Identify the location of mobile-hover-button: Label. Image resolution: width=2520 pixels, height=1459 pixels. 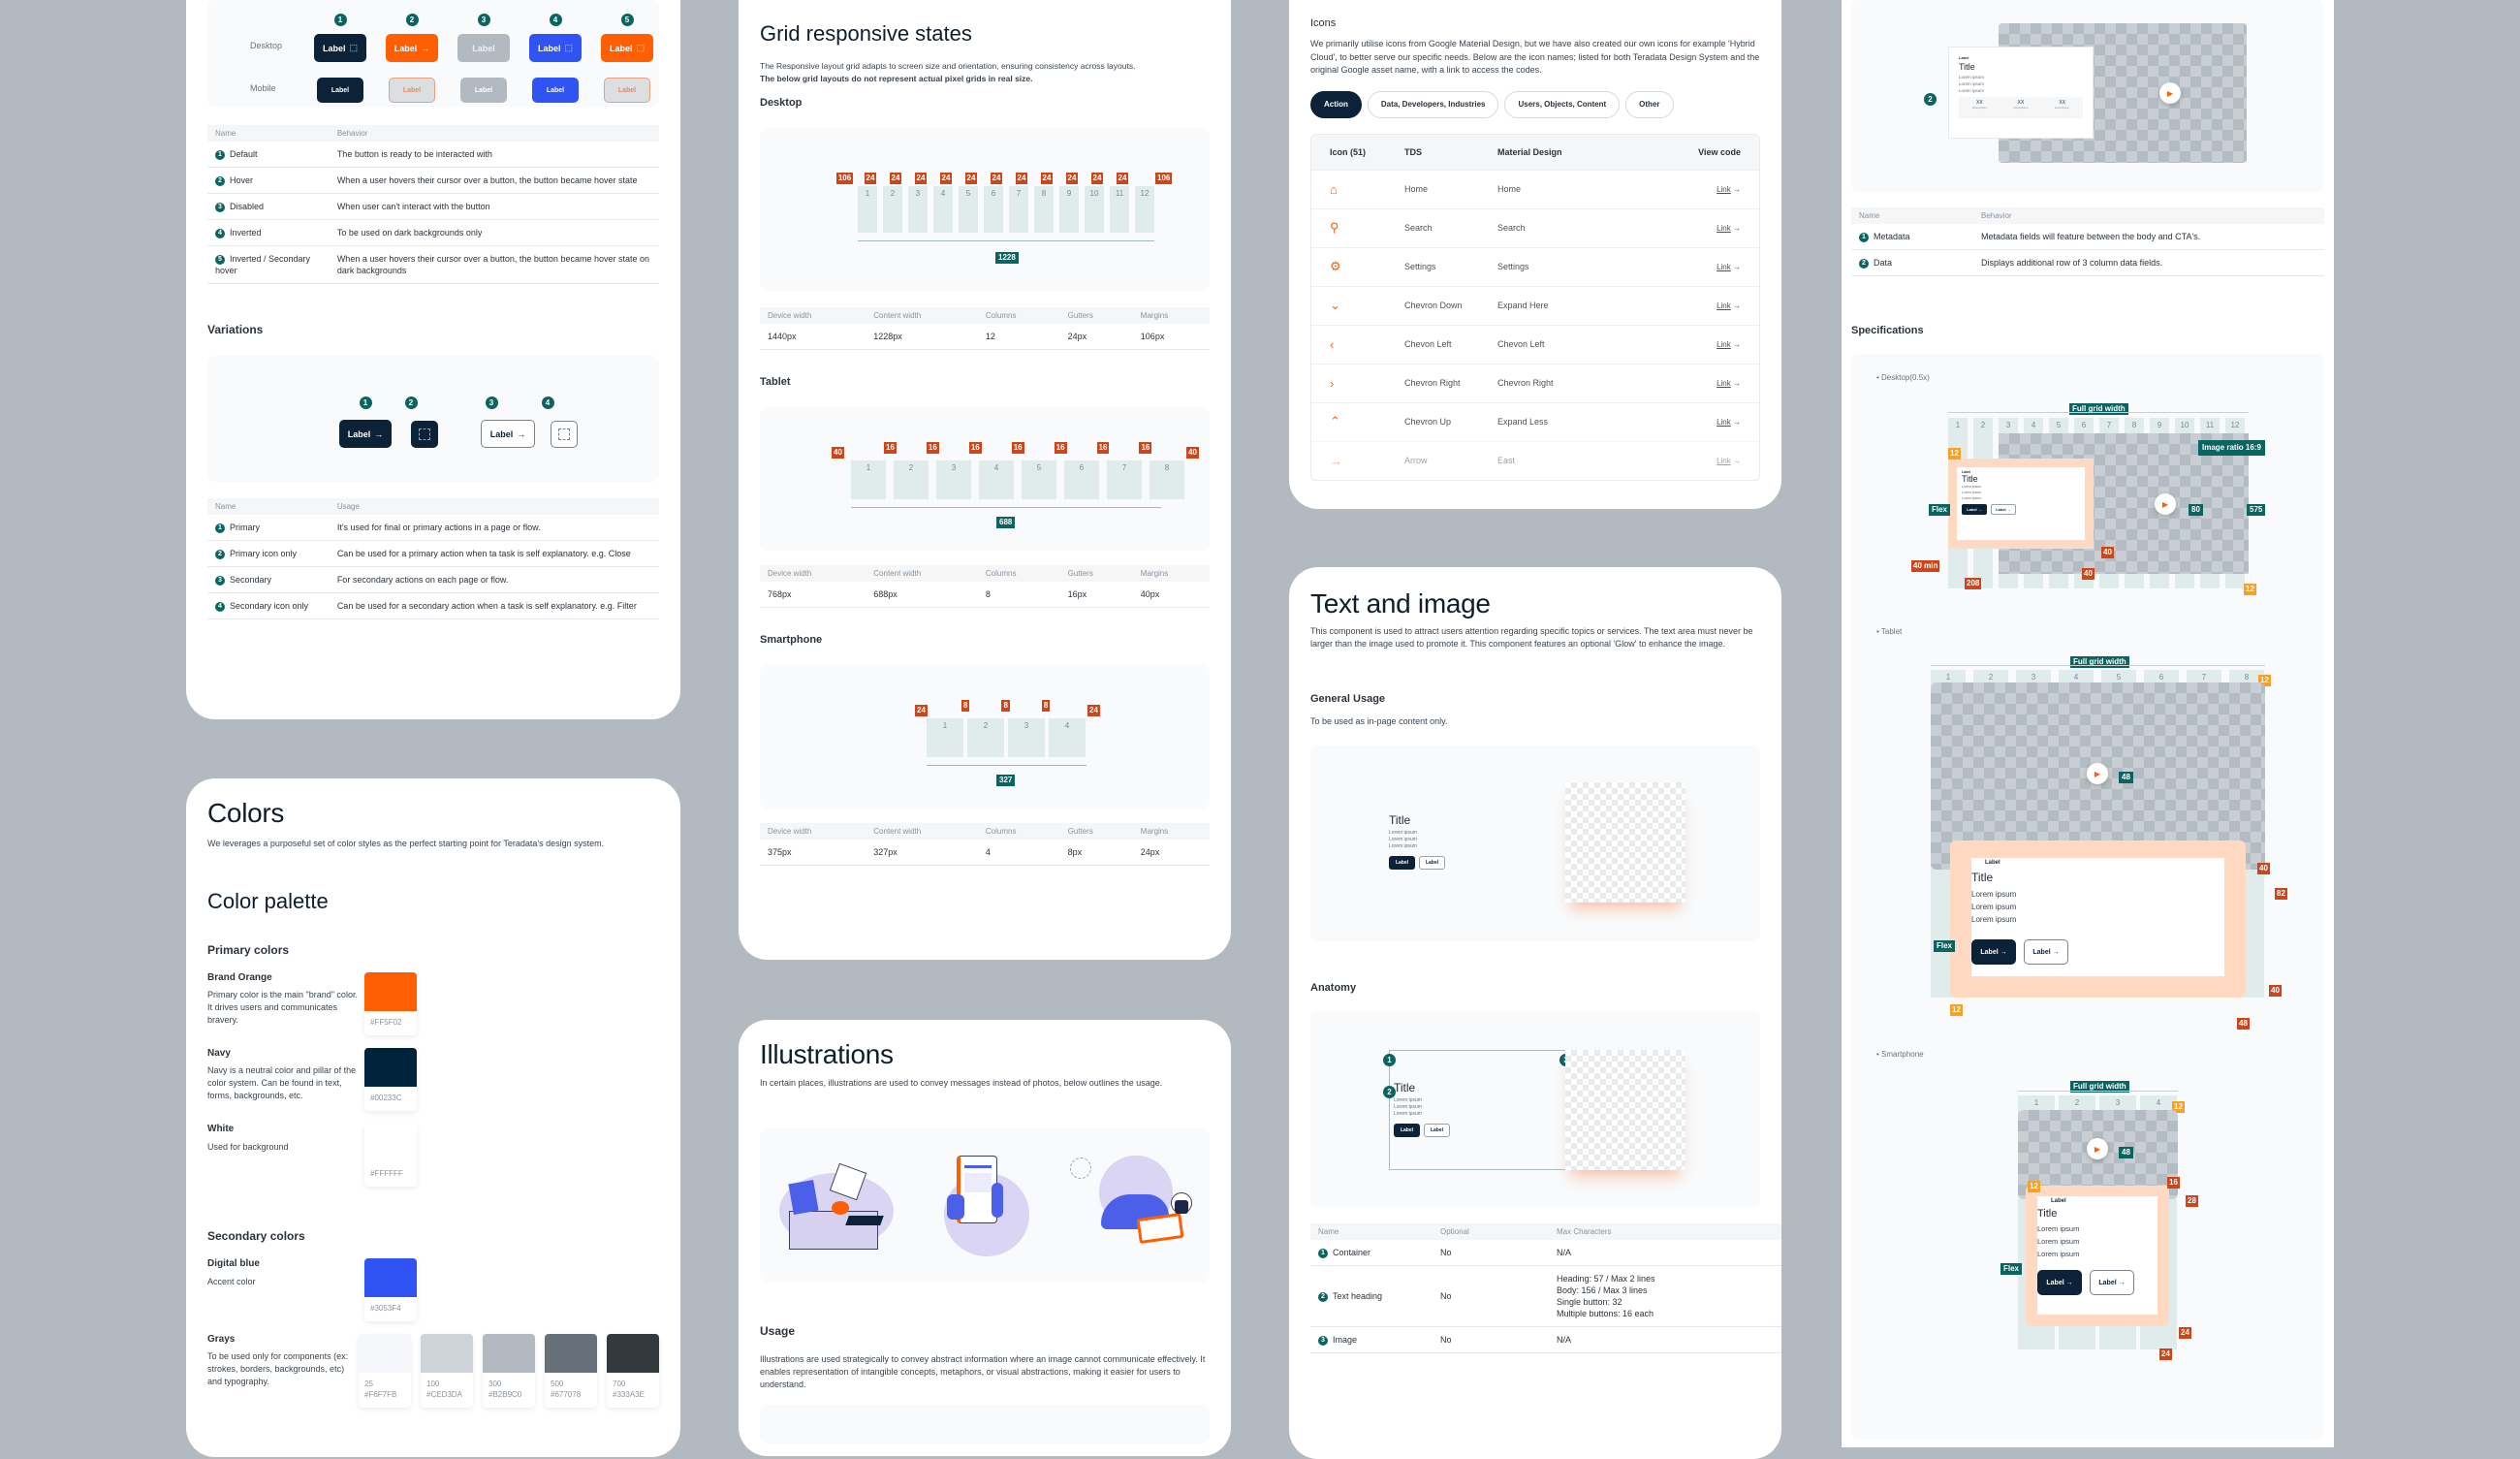
(412, 91).